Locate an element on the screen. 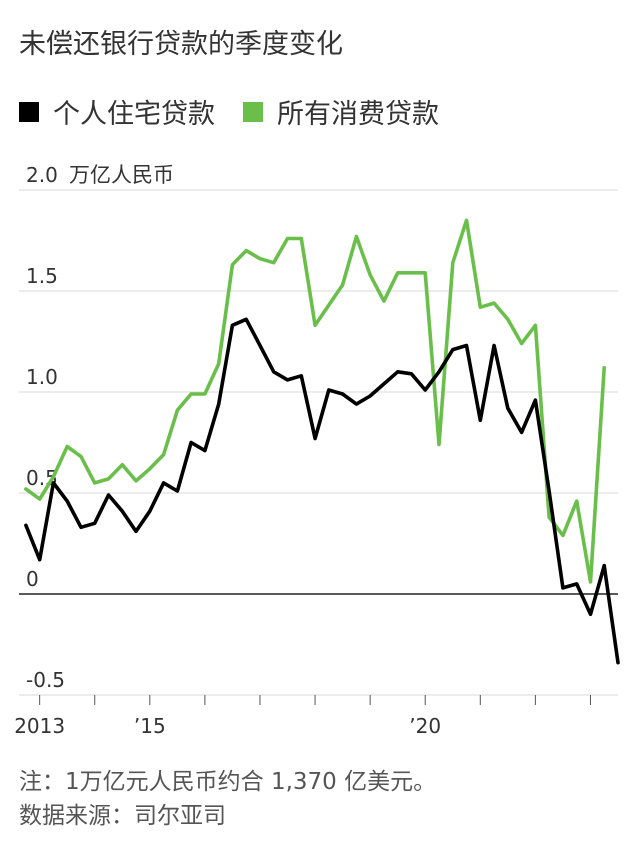 The image size is (639, 852). legend-item-consumer: 所有消费贷款 is located at coordinates (341, 111).